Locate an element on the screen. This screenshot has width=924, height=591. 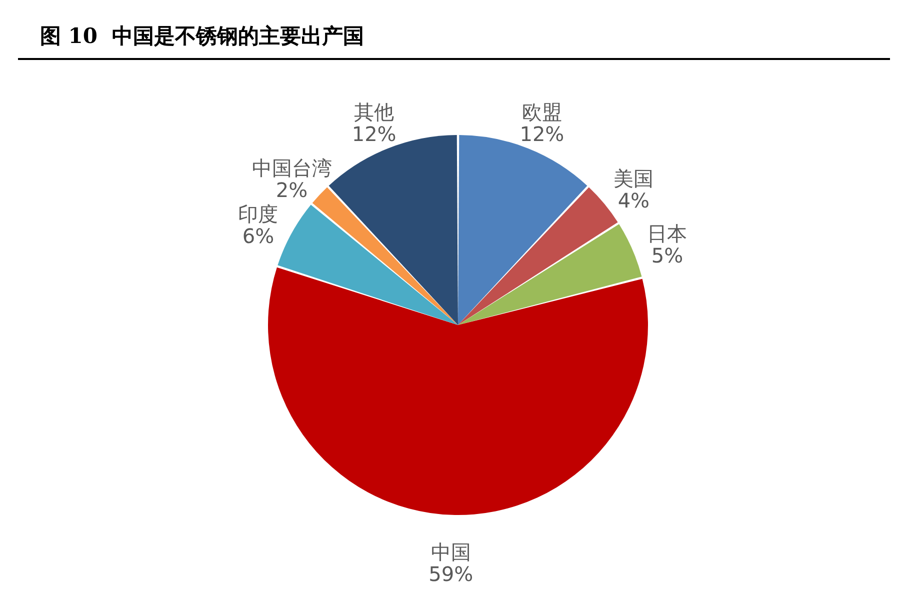
slice-label: 欧盟 is located at coordinates (542, 112).